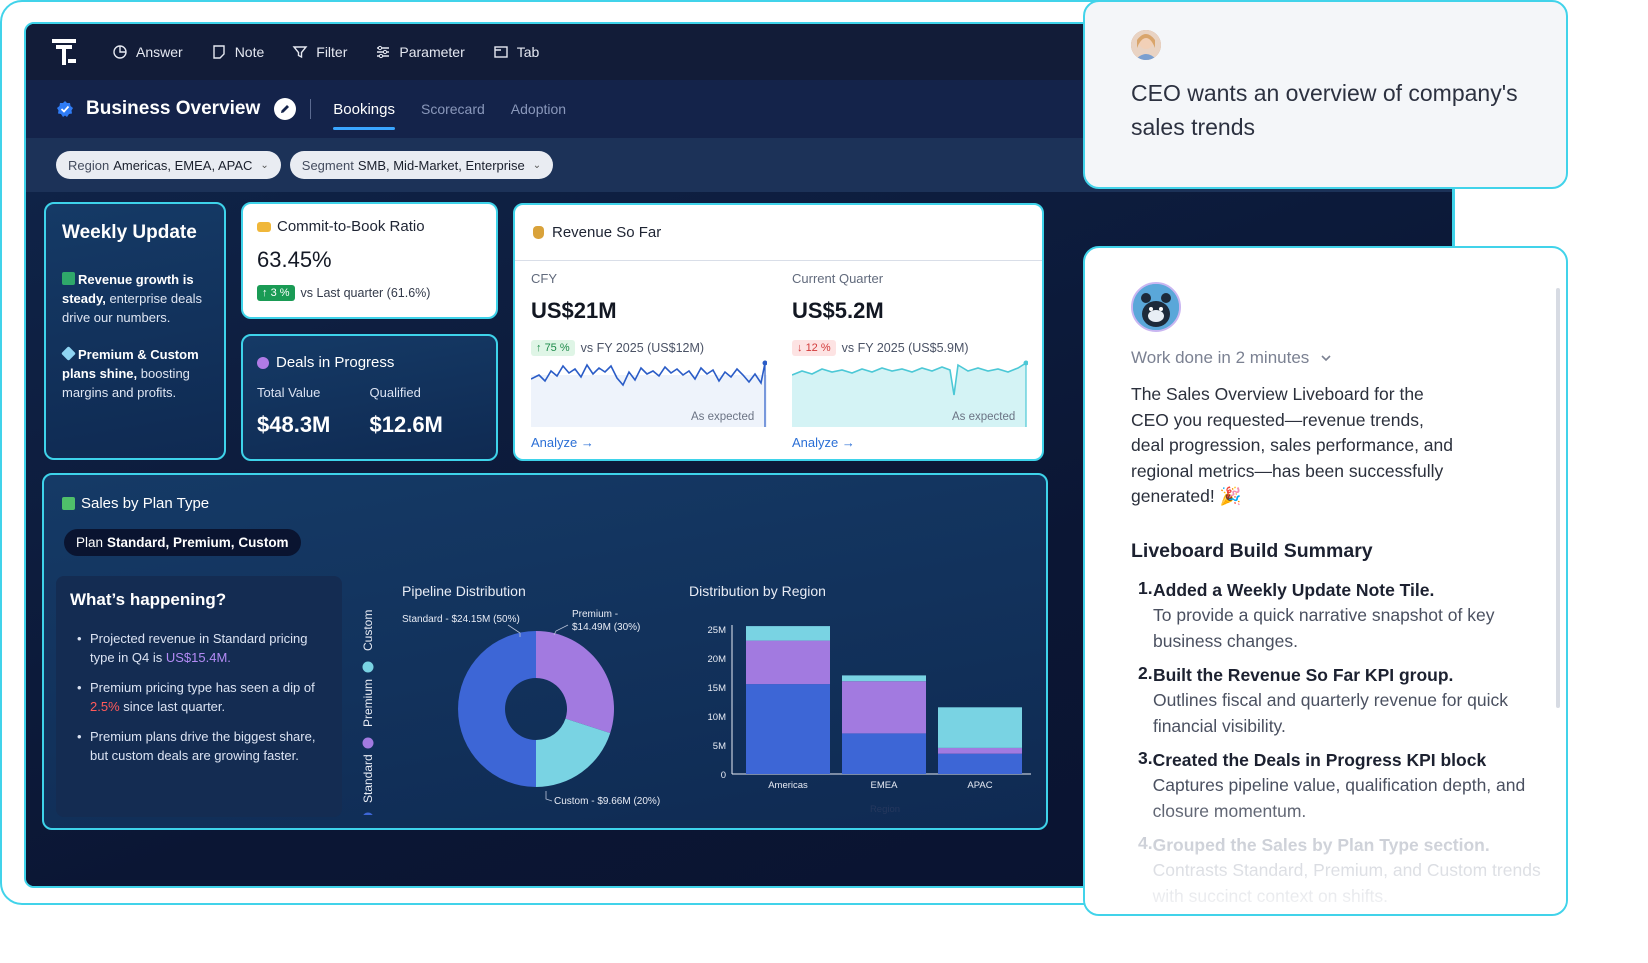  Describe the element at coordinates (884, 707) in the screenshot. I see `bar-emea-premium` at that location.